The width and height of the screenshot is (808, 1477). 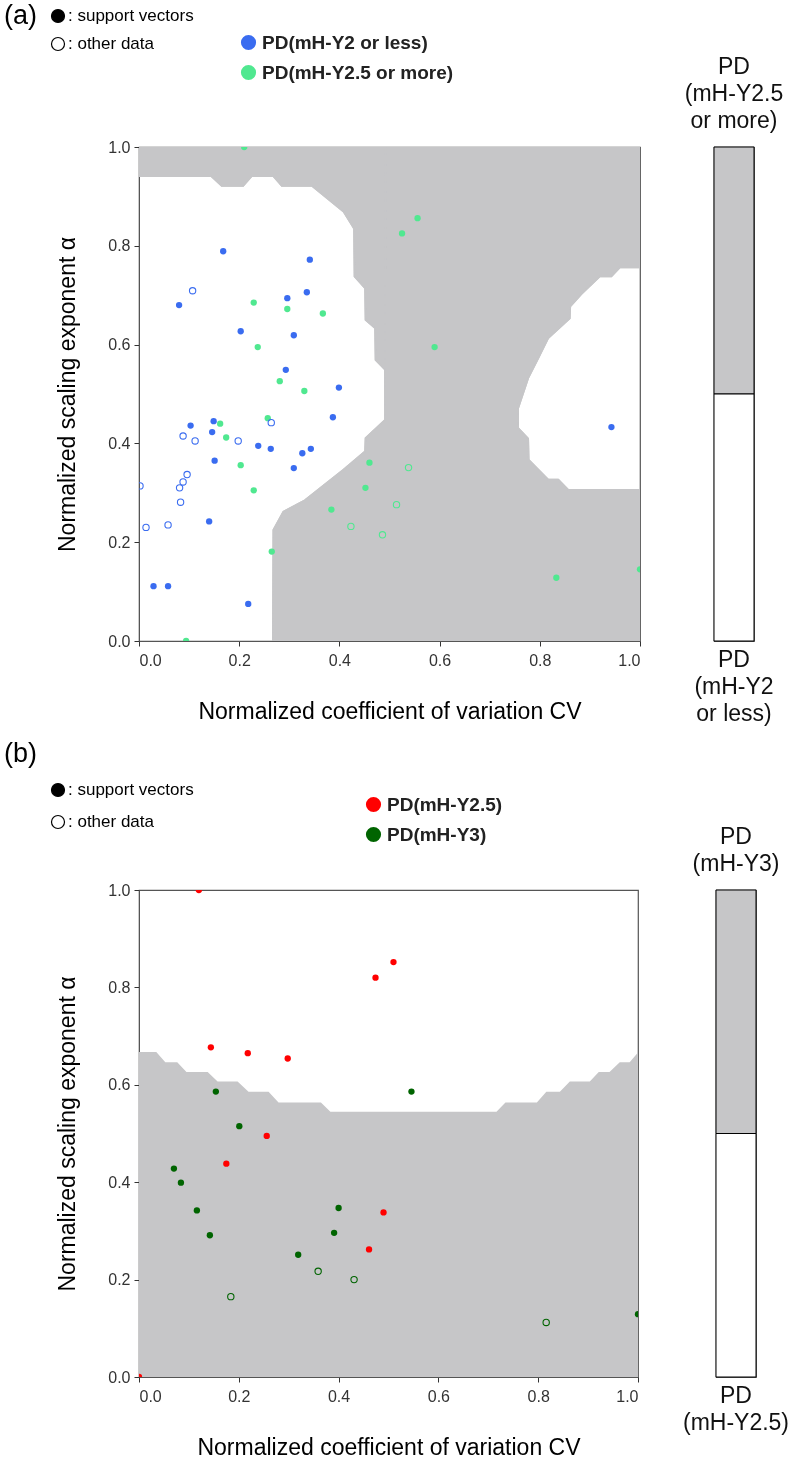 I want to click on chart-title: (b), so click(x=20, y=753).